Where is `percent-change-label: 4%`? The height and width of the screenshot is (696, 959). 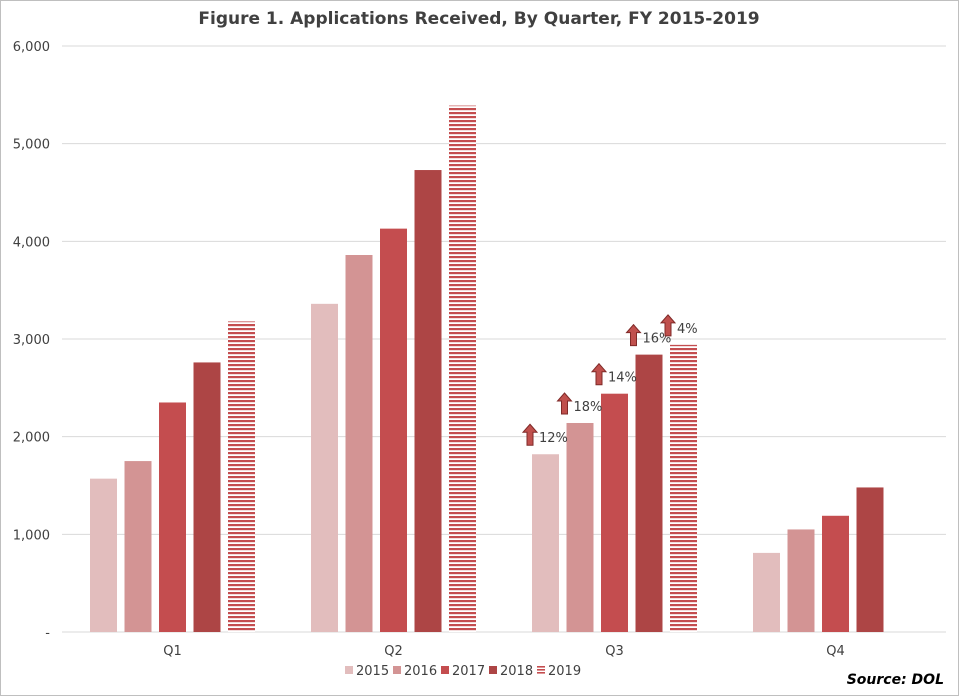
percent-change-label: 4% is located at coordinates (687, 329).